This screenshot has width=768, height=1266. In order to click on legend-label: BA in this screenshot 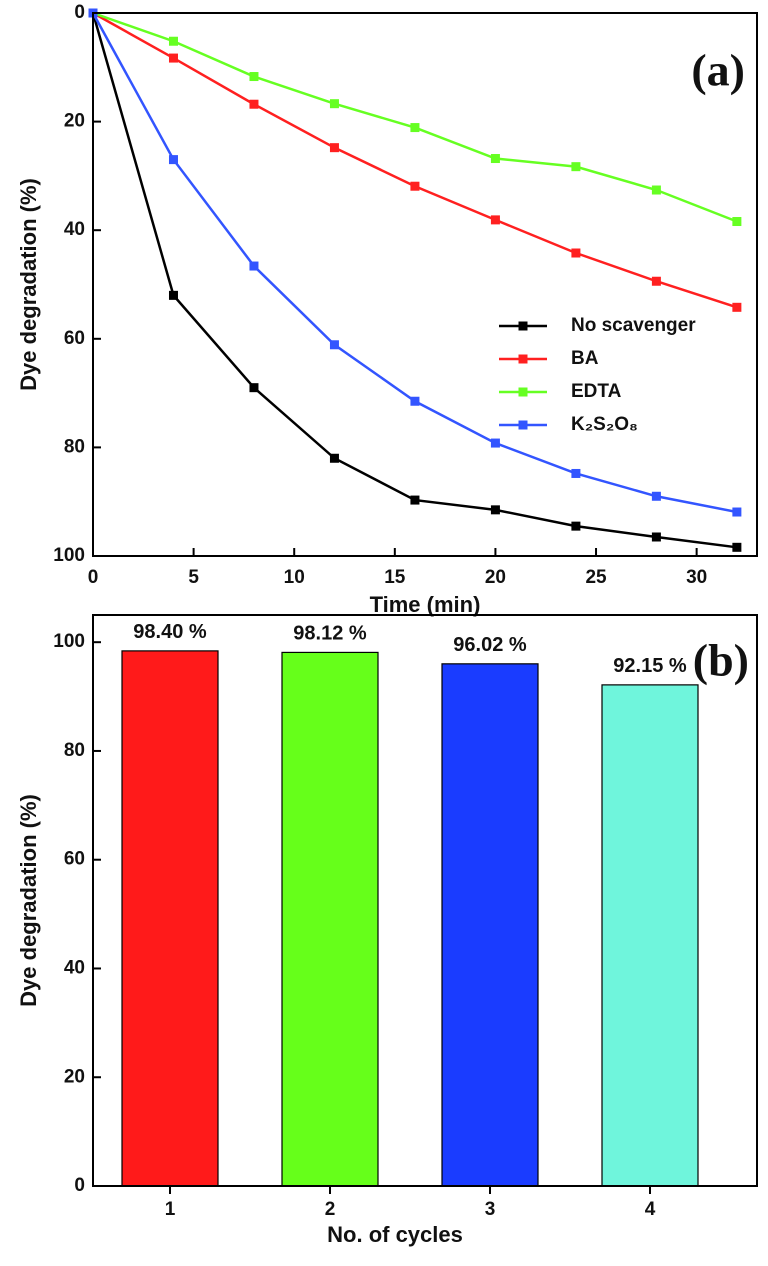, I will do `click(585, 358)`.